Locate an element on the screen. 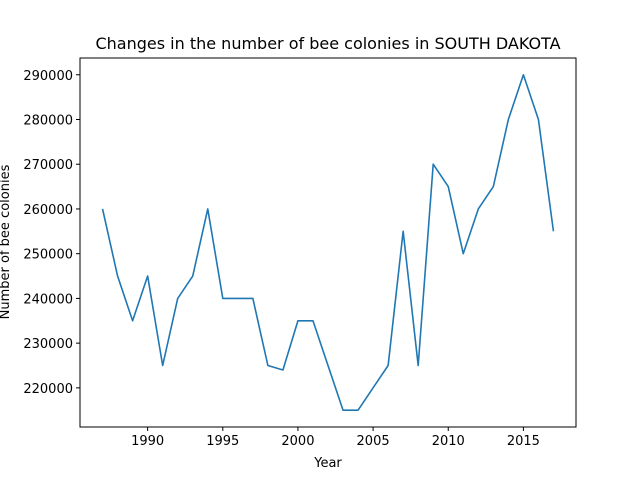 The height and width of the screenshot is (484, 640). y-tick-label: 220000 is located at coordinates (48, 389).